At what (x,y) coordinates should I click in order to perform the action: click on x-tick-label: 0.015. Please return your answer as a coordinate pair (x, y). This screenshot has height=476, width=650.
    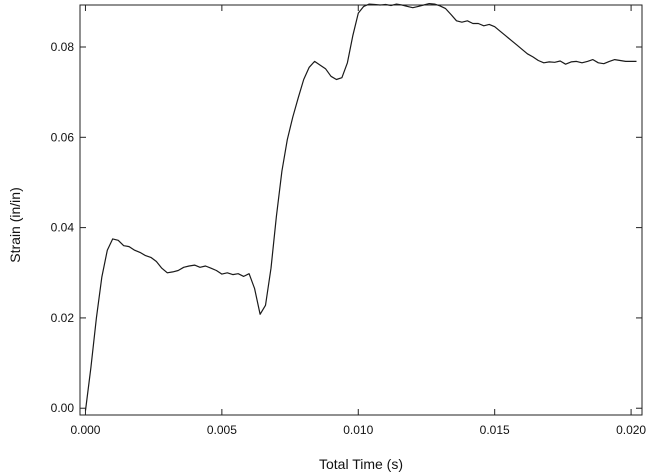
    Looking at the image, I should click on (495, 430).